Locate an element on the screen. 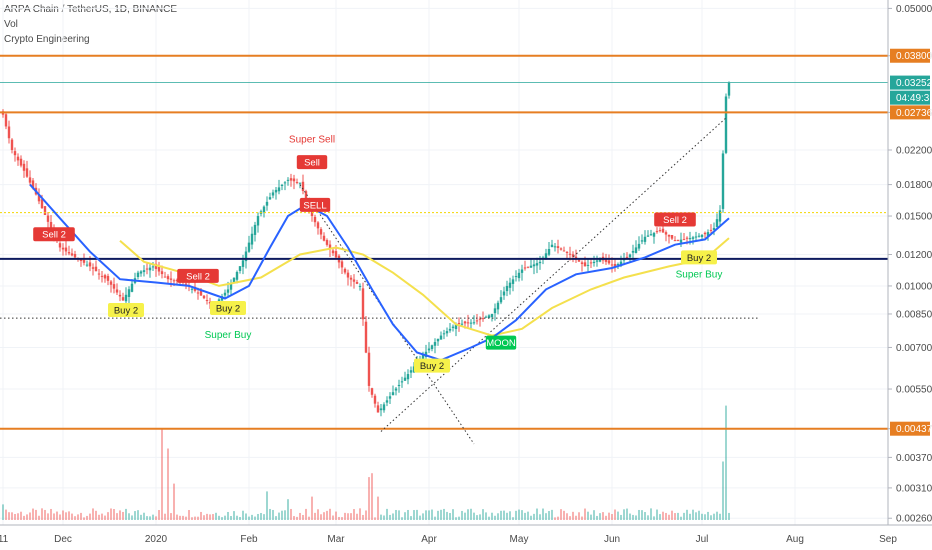 Image resolution: width=932 pixels, height=550 pixels. price-tick-label: 0.01800 is located at coordinates (914, 185).